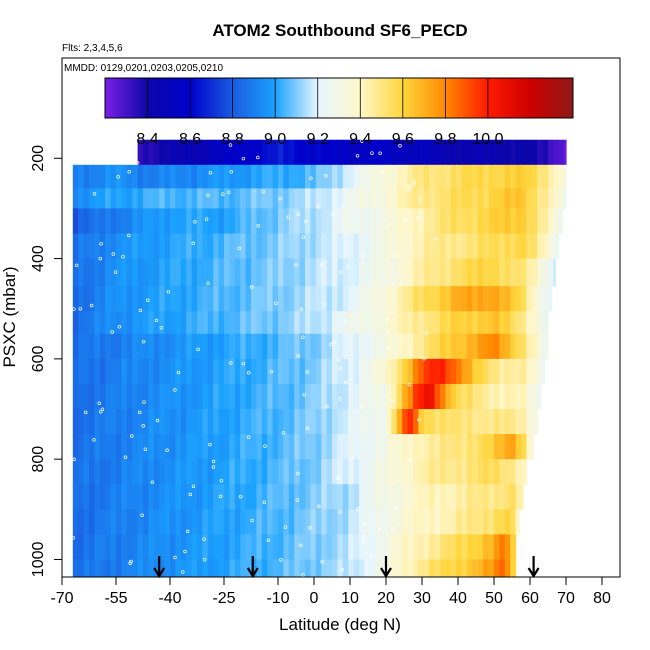 This screenshot has width=650, height=650. Describe the element at coordinates (233, 139) in the screenshot. I see `colorbar-tick-label: 8.8` at that location.